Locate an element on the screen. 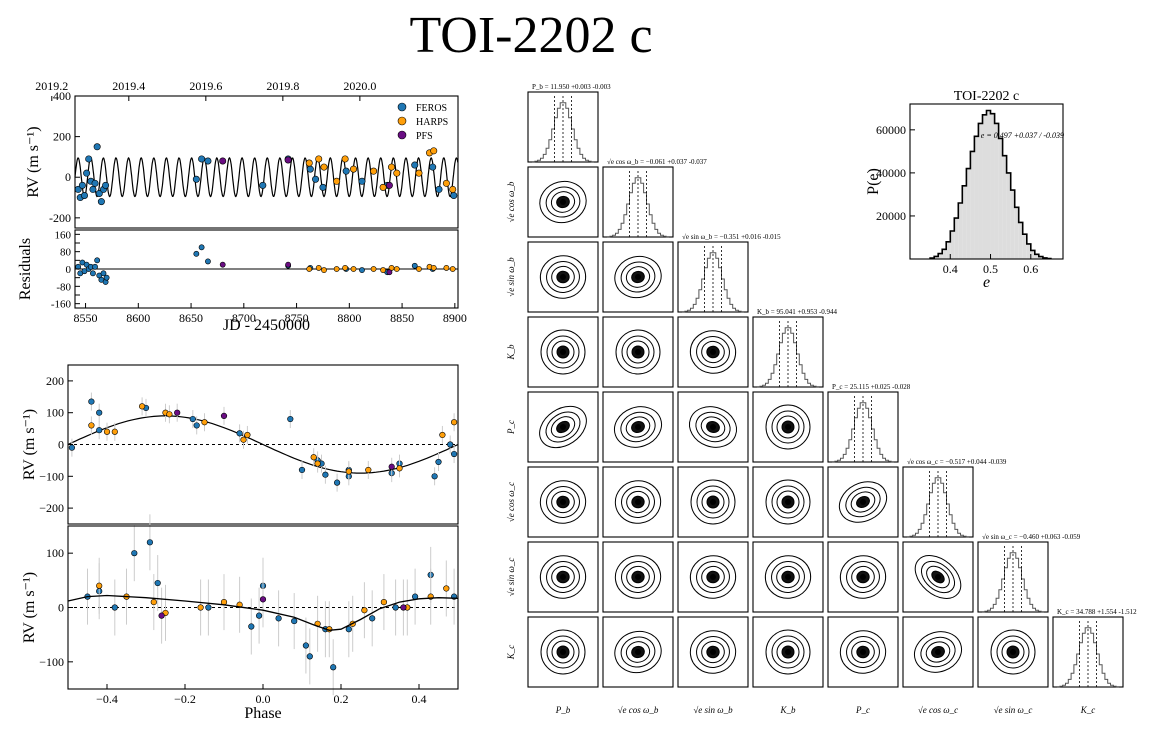  legend-feros-label: FEROS is located at coordinates (431, 108).